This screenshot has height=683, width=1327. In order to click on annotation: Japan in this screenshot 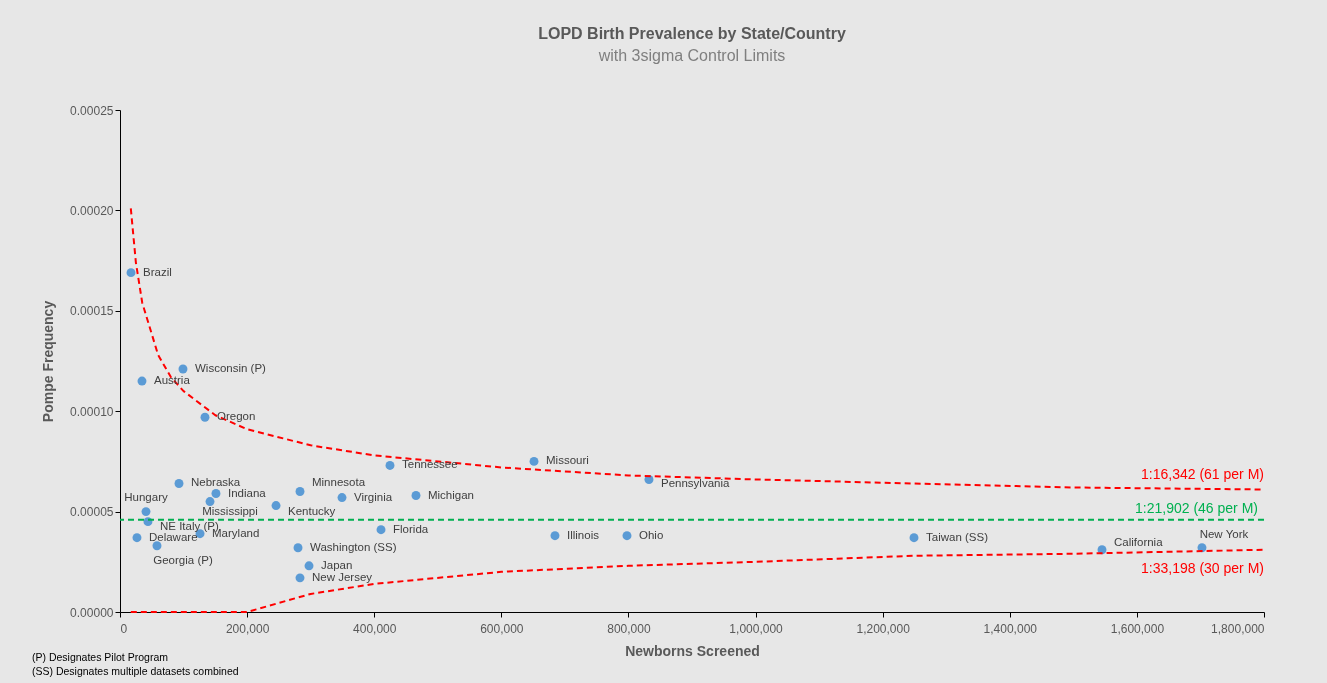, I will do `click(337, 564)`.